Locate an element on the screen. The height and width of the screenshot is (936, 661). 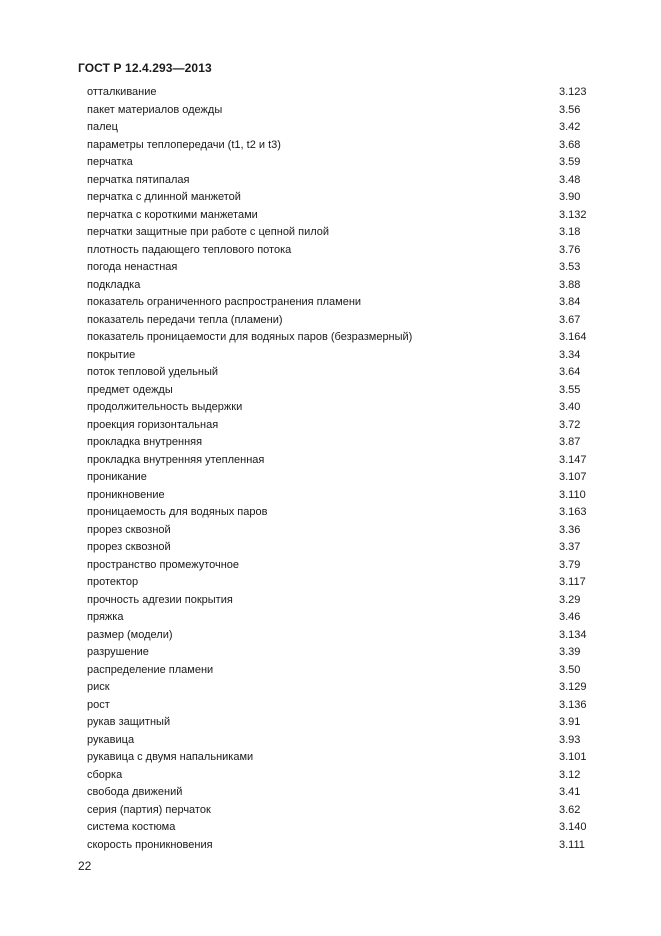
entry-term: перчатка с короткими манжетами is located at coordinates (172, 214).